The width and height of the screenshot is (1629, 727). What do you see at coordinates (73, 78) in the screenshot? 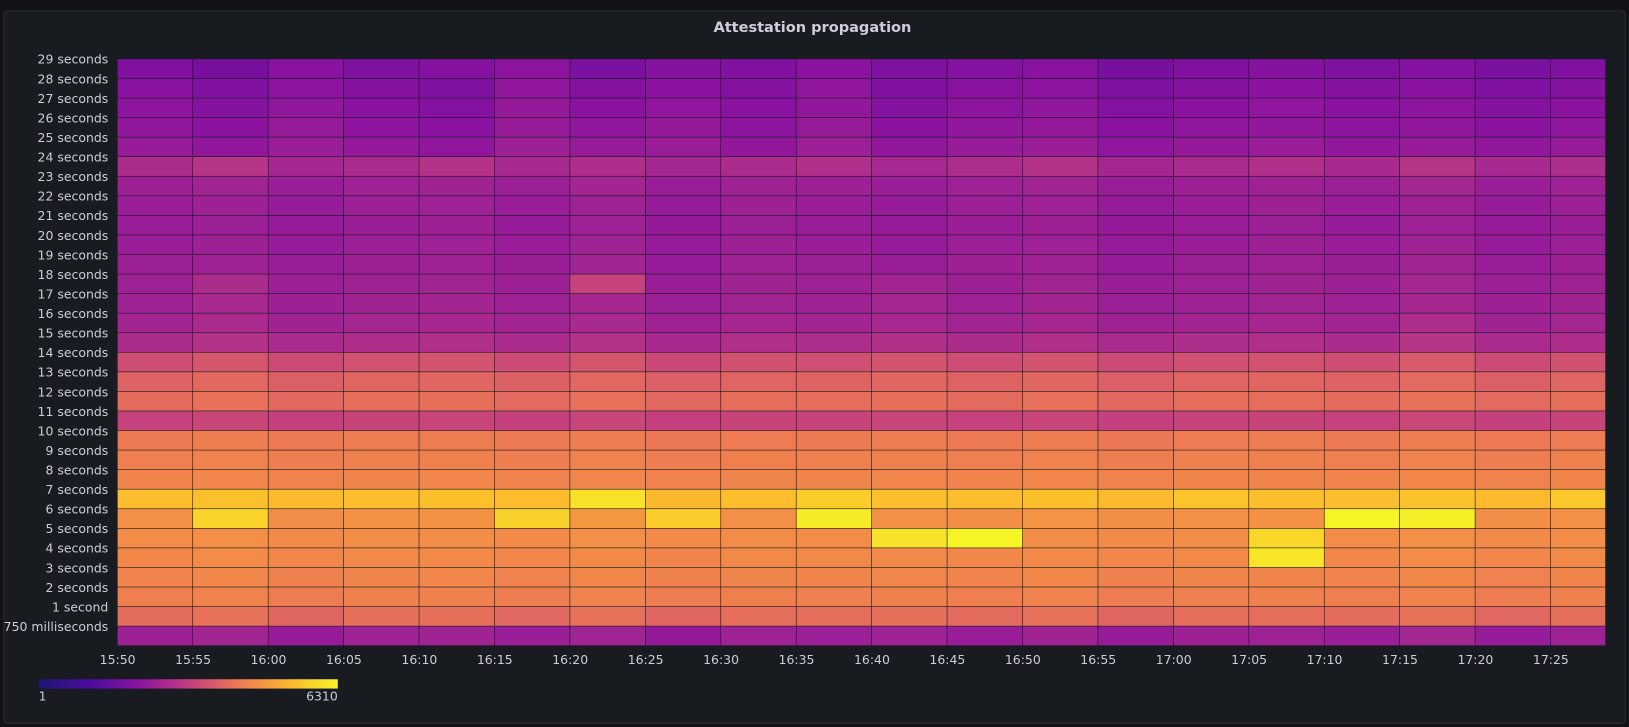
I see `y-tick-label: 28 seconds` at bounding box center [73, 78].